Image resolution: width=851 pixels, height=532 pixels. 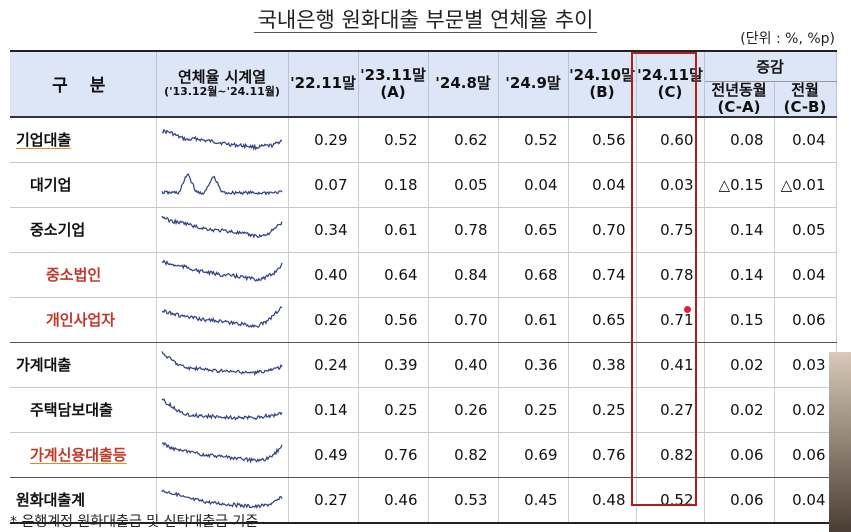 What do you see at coordinates (83, 230) in the screenshot?
I see `row-label: 중소기업` at bounding box center [83, 230].